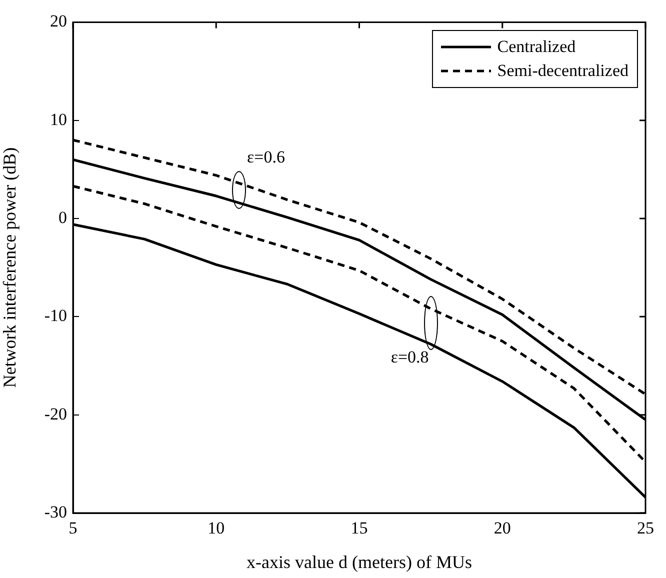 Image resolution: width=666 pixels, height=578 pixels. Describe the element at coordinates (266, 156) in the screenshot. I see `annotation: ε=0.6` at that location.